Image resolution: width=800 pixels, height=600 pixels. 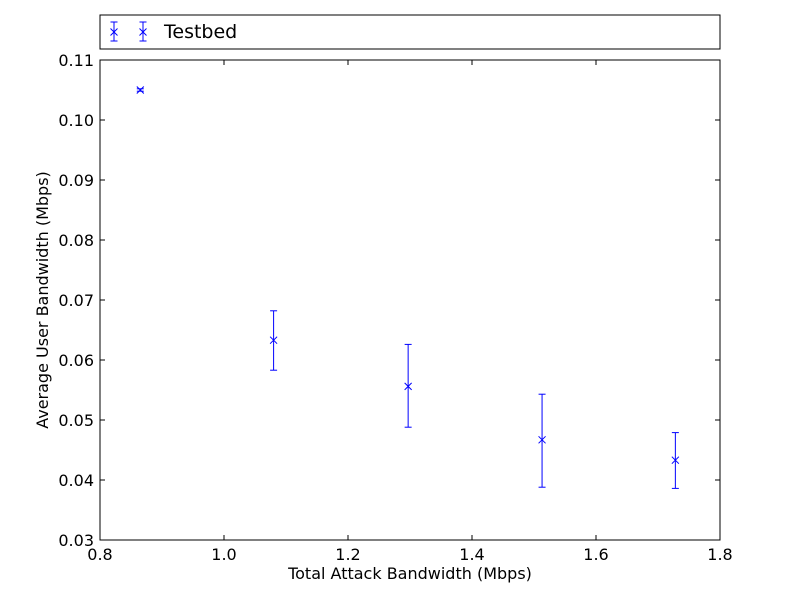 I want to click on y-tick-label: 0.10, so click(x=76, y=120).